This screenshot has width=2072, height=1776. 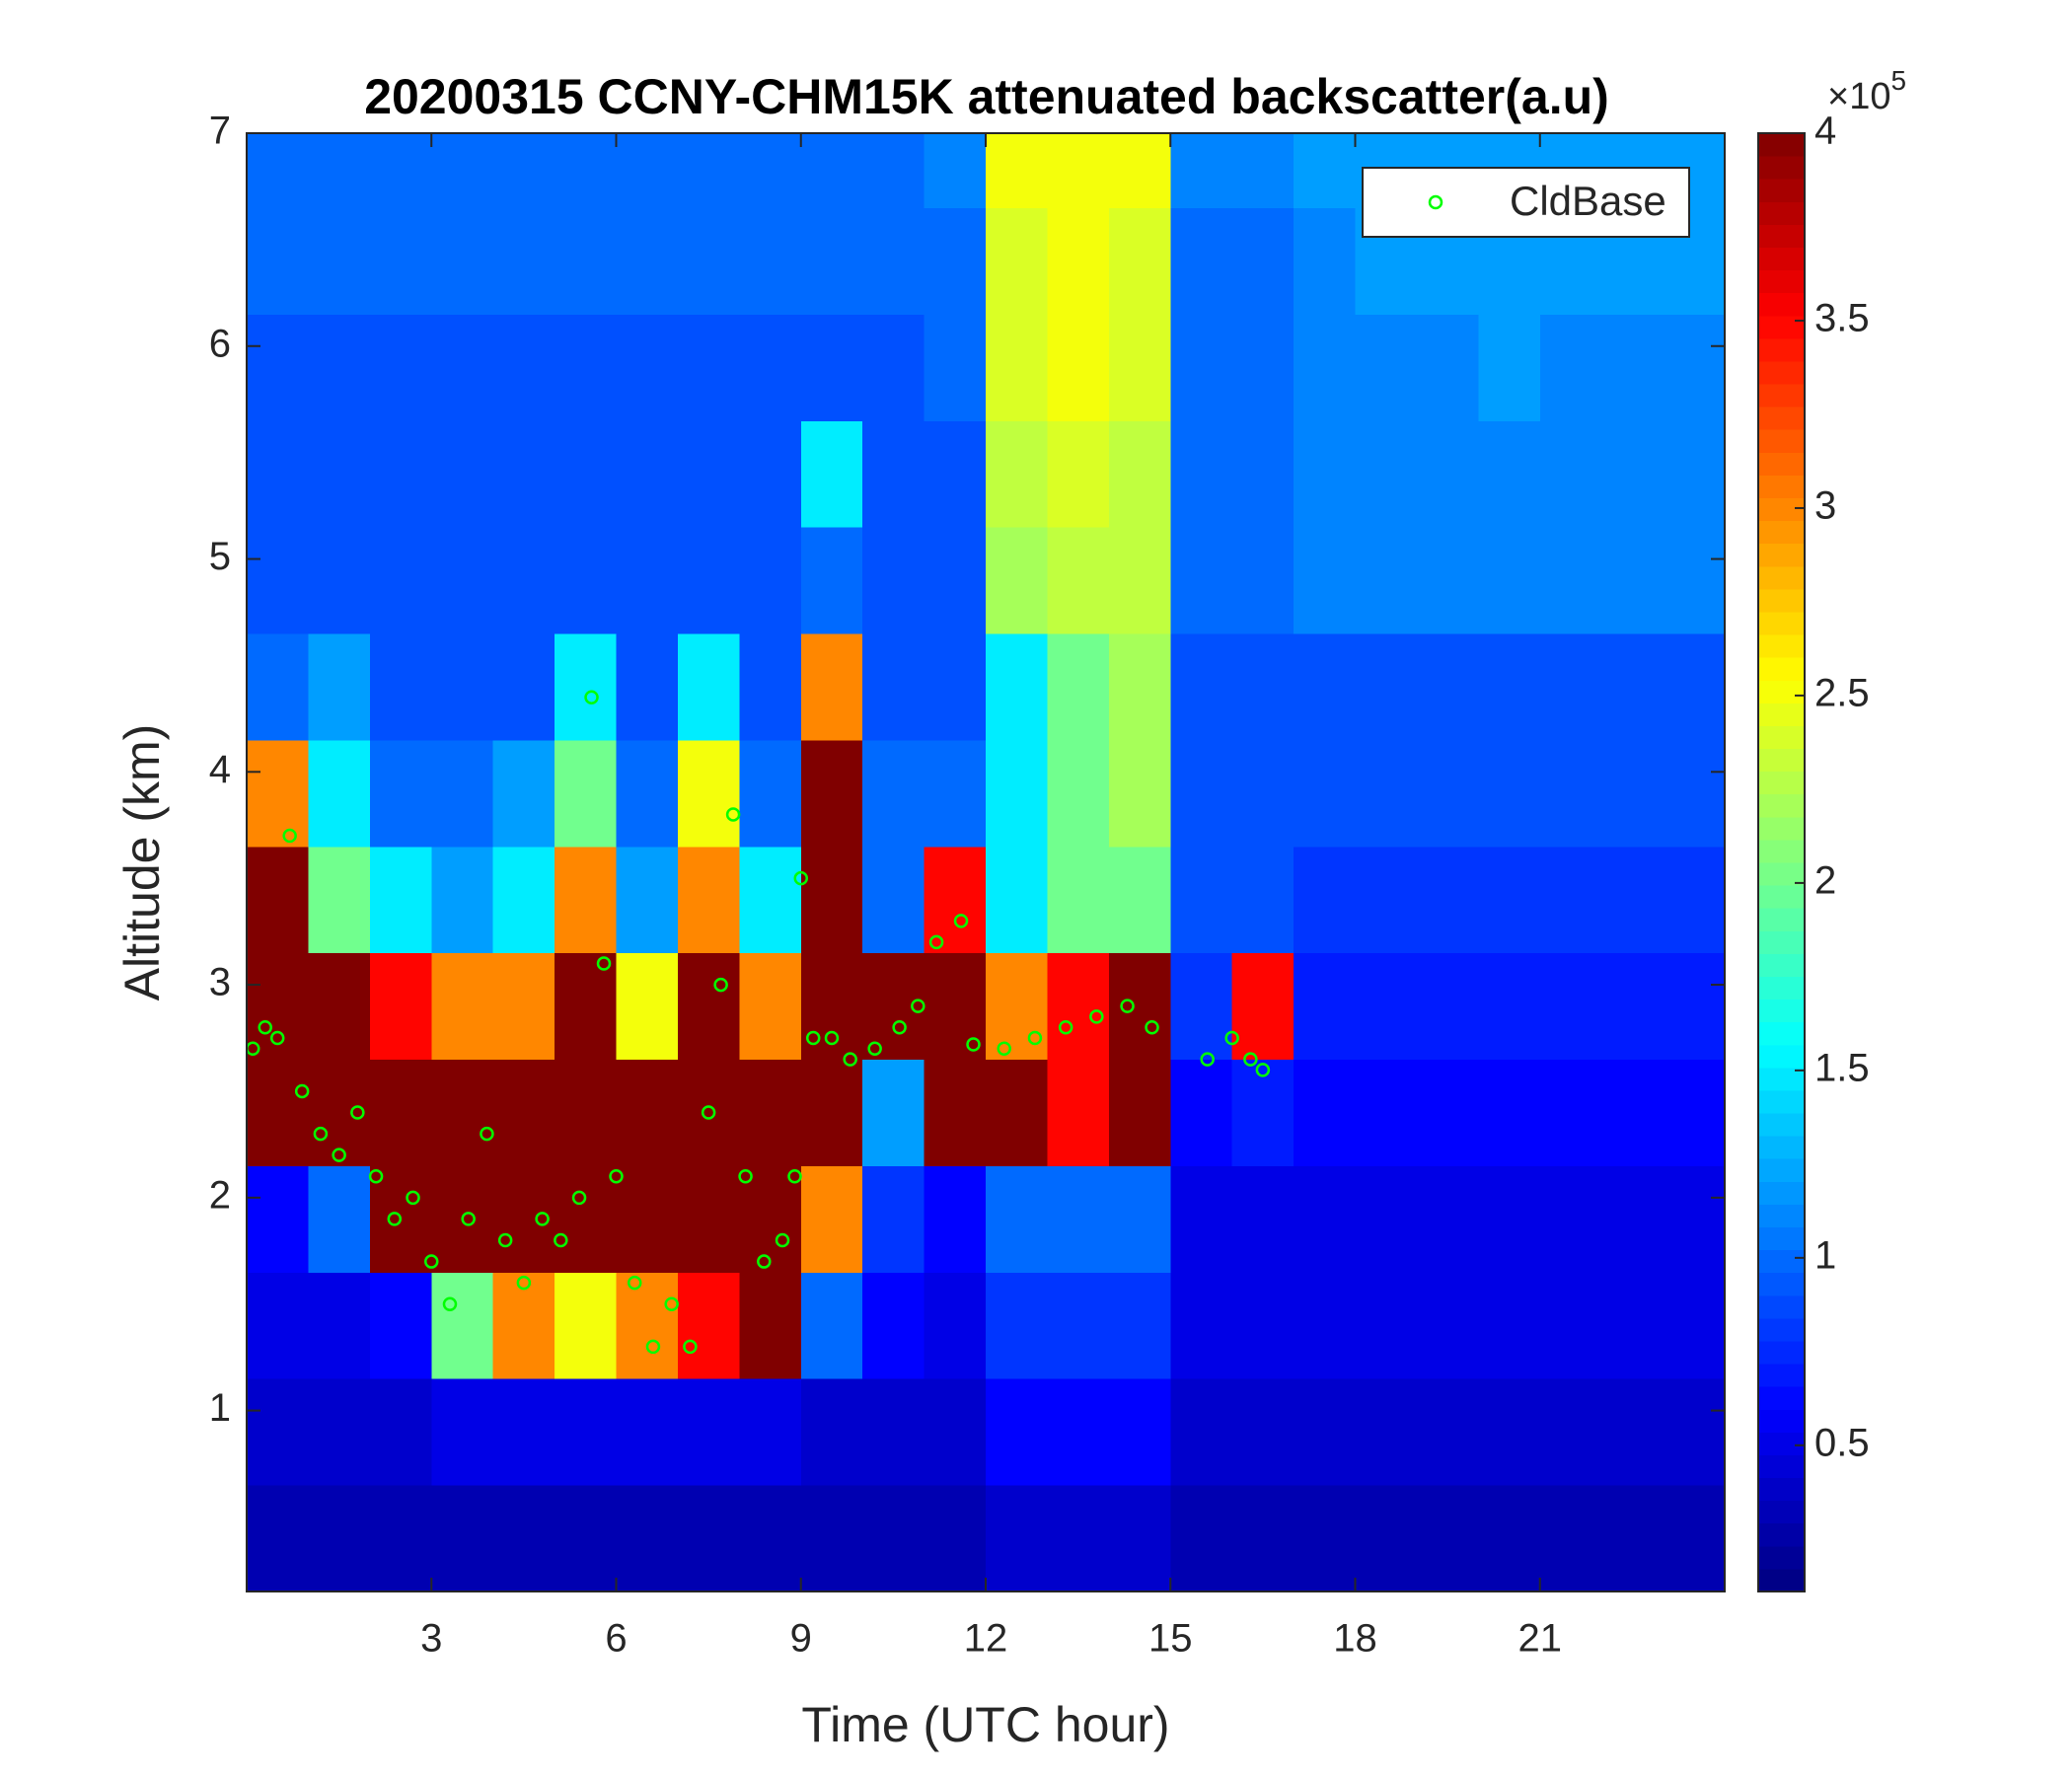 What do you see at coordinates (1867, 91) in the screenshot?
I see `colorbar-multiplier: ×10⁵` at bounding box center [1867, 91].